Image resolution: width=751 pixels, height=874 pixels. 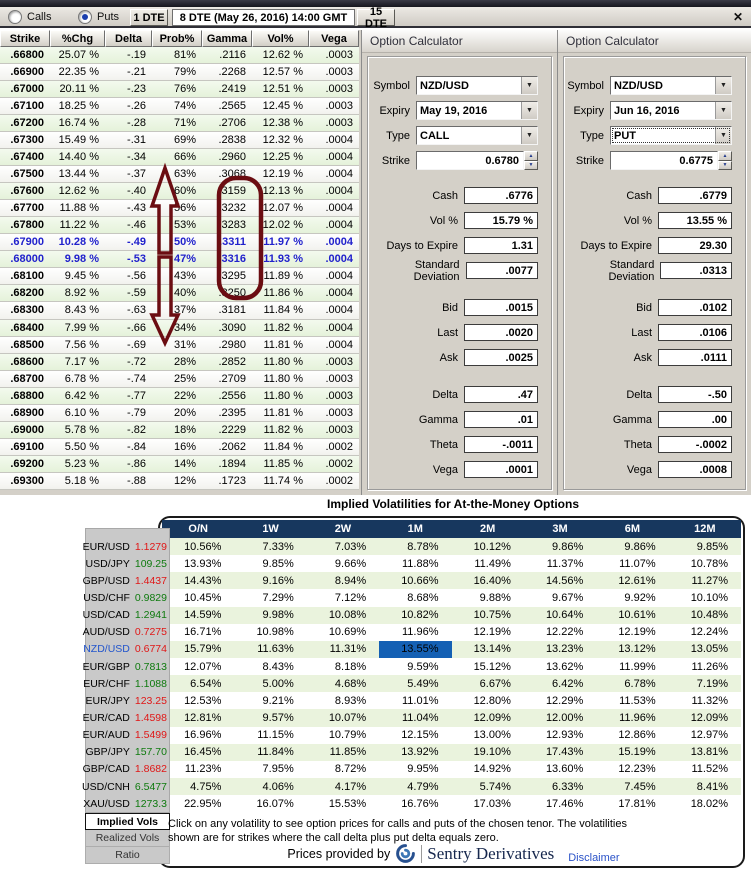 I want to click on pair-item-eur-chf: EUR/CHF 1.1088, so click(x=126, y=683).